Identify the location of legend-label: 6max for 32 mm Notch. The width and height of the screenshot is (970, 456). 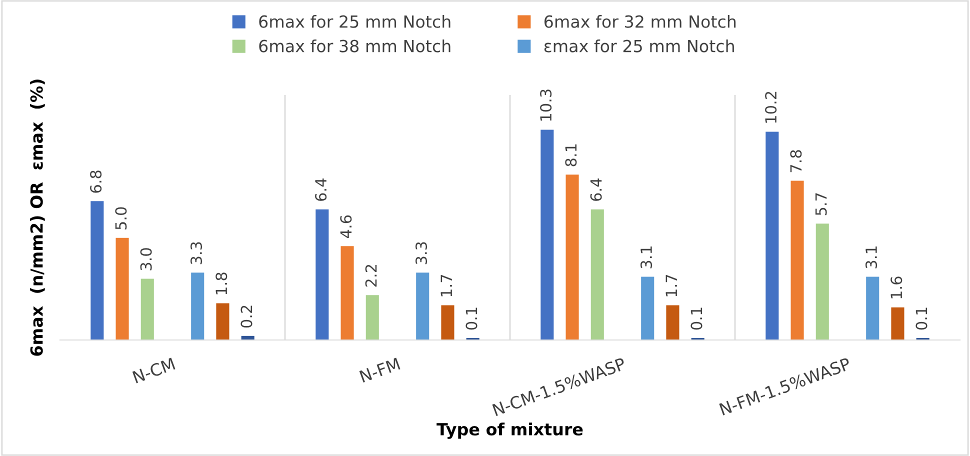
(640, 21).